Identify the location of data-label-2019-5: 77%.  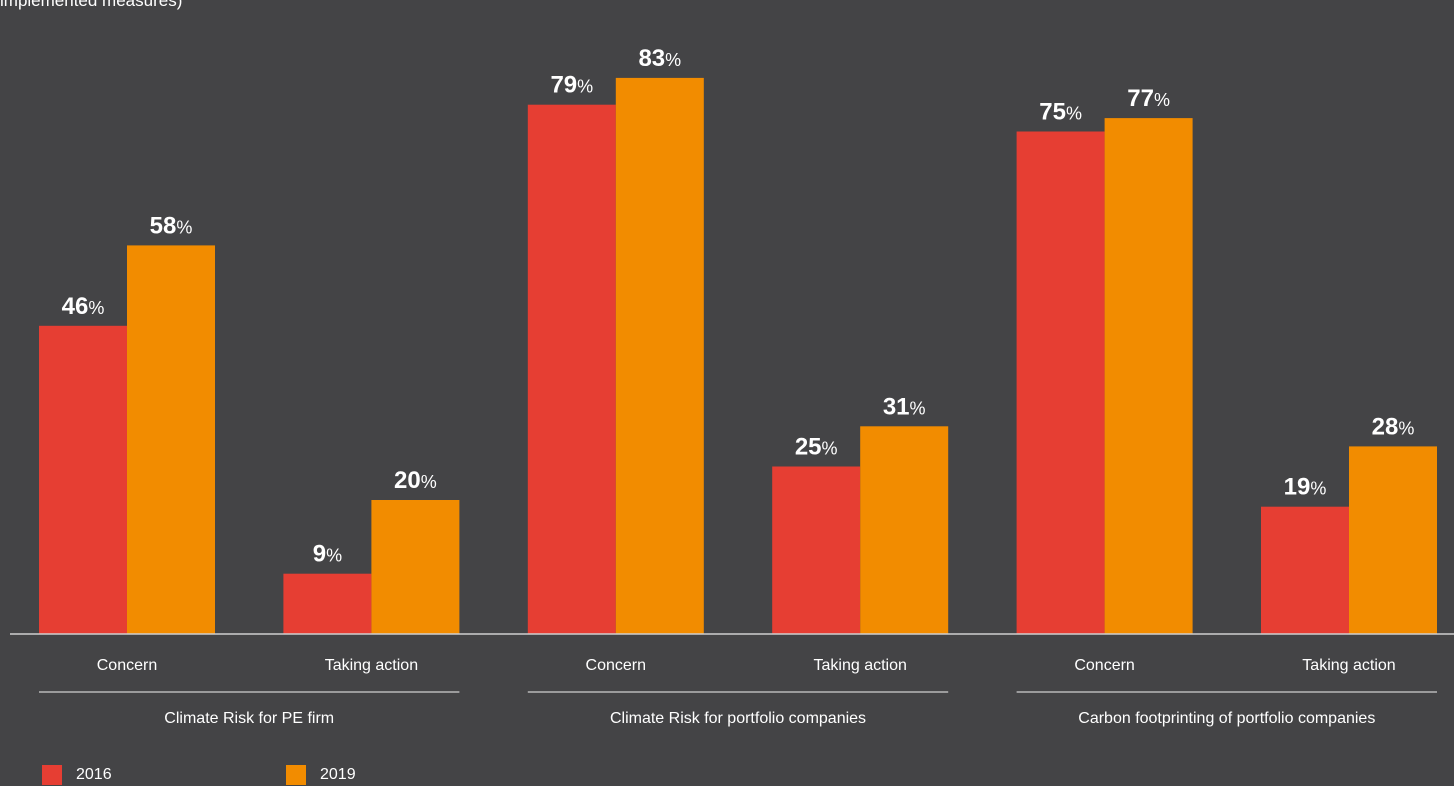
(1148, 98).